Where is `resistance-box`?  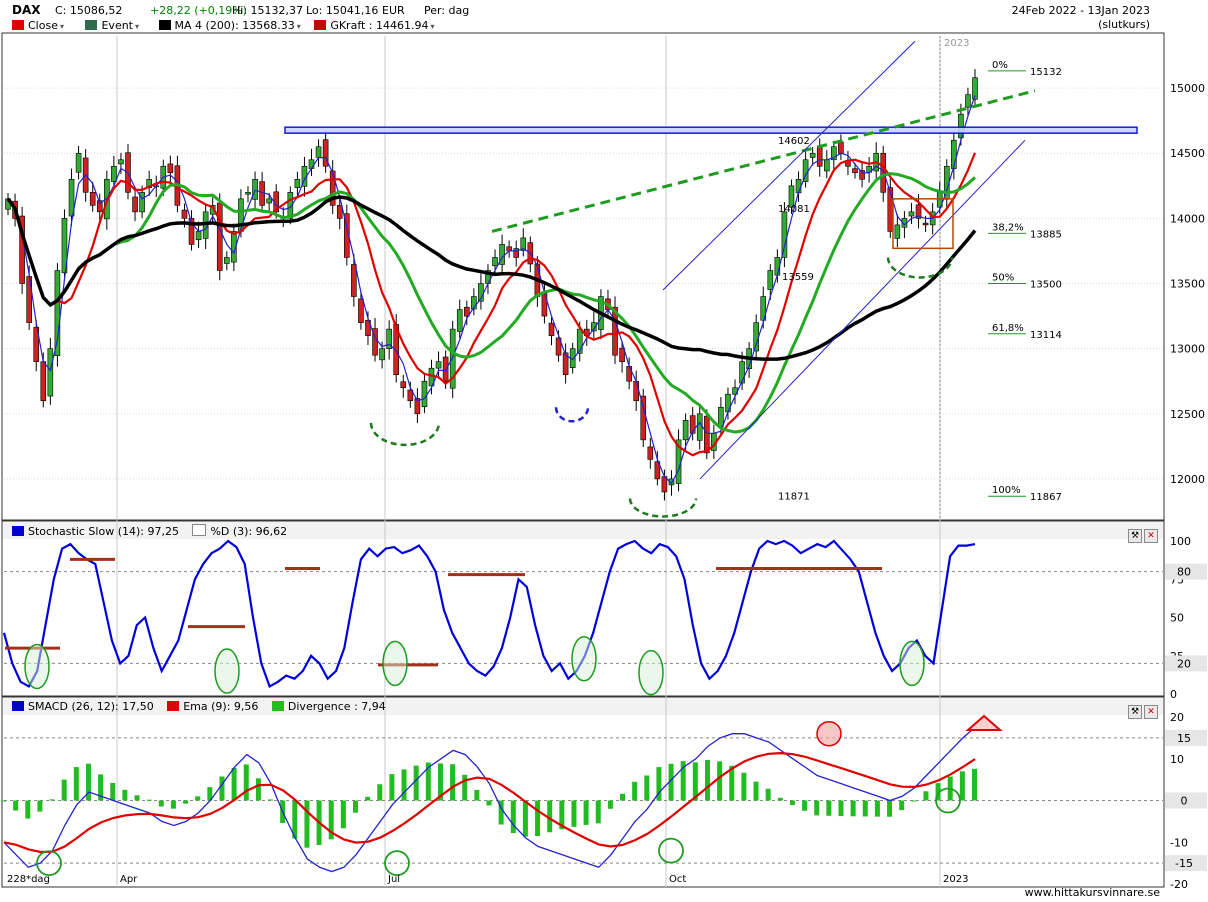
resistance-box is located at coordinates (711, 130).